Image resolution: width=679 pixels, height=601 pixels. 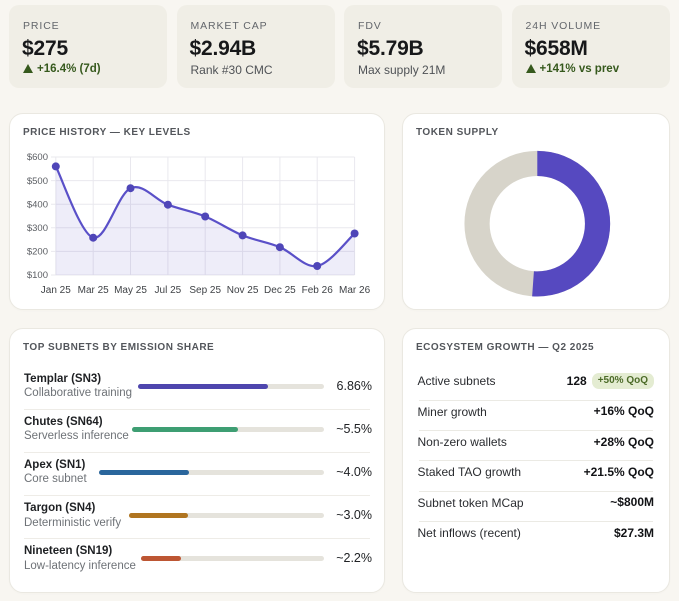 I want to click on svg-text: $500, so click(x=37, y=181).